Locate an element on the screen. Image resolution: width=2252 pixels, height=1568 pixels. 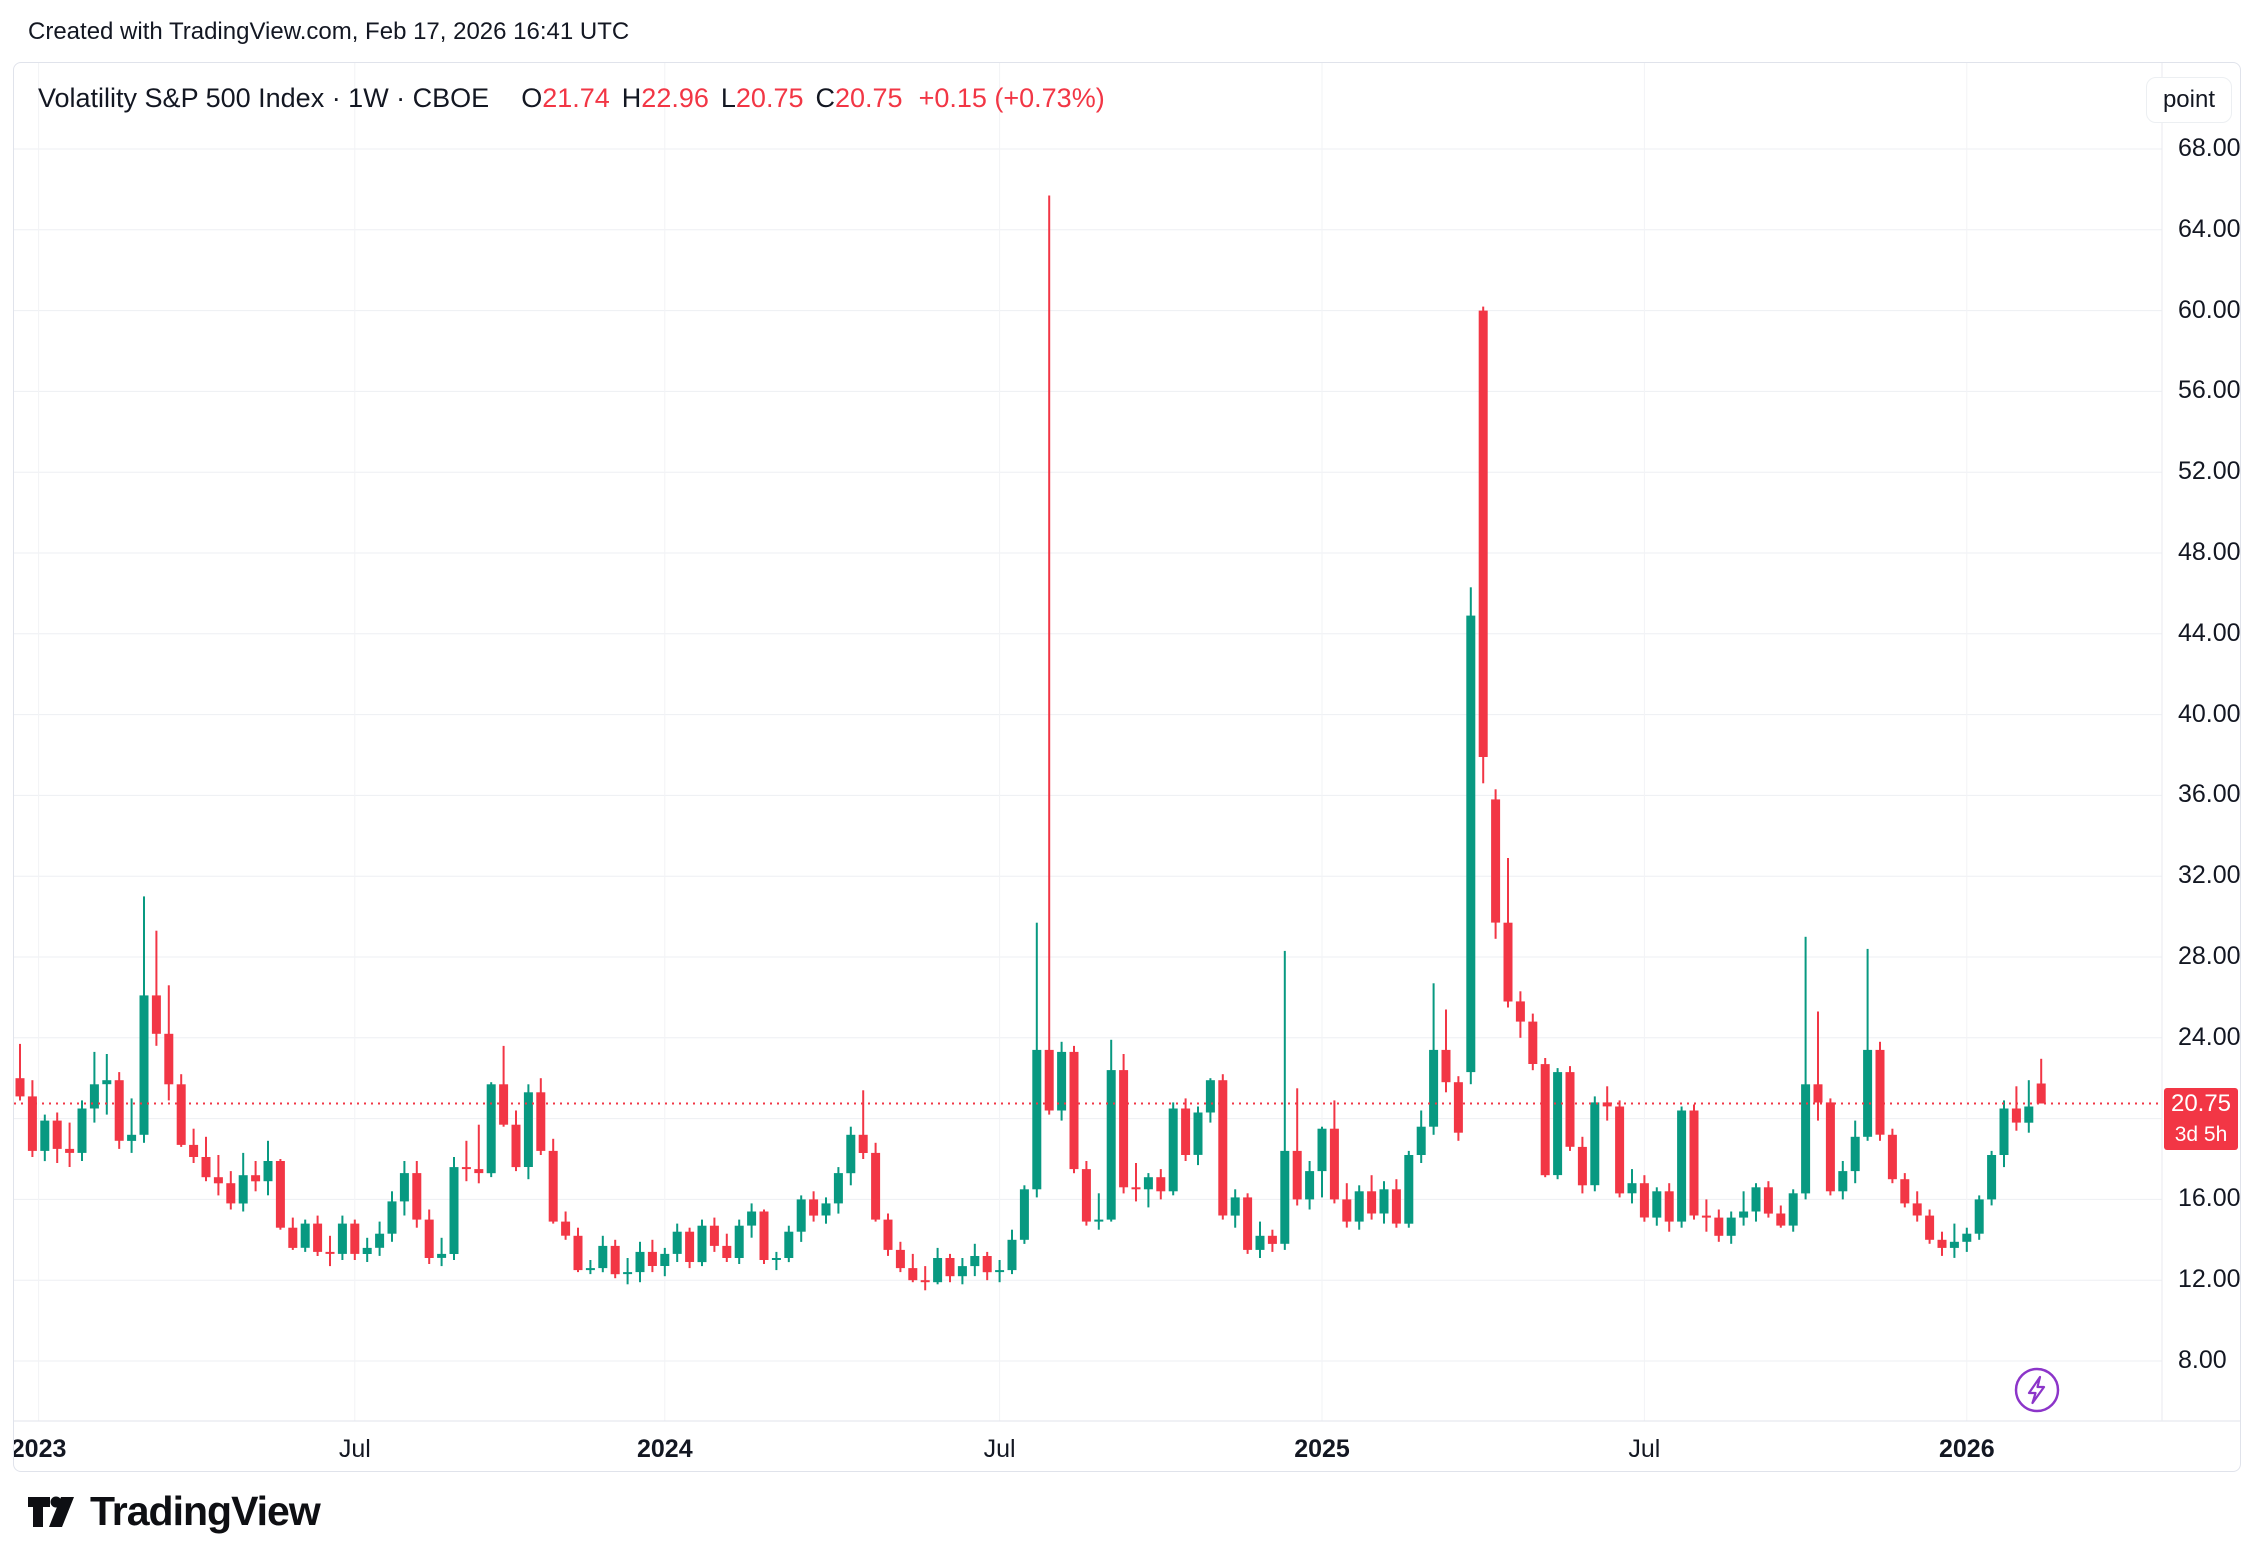
symbol-title: Volatility S&P 500 Index · 1W · CBOE is located at coordinates (264, 98).